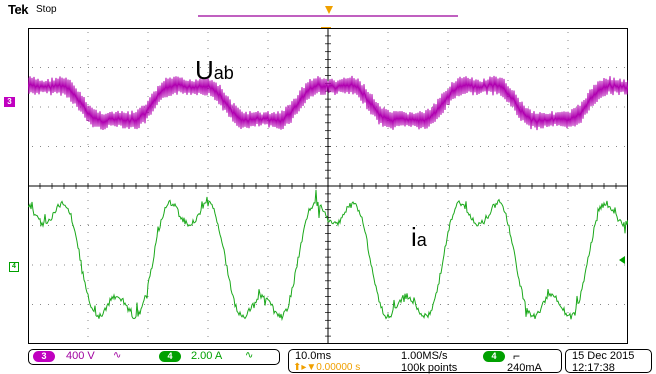 Image resolution: width=656 pixels, height=374 pixels. What do you see at coordinates (18, 9) in the screenshot?
I see `brand-logo: Tek` at bounding box center [18, 9].